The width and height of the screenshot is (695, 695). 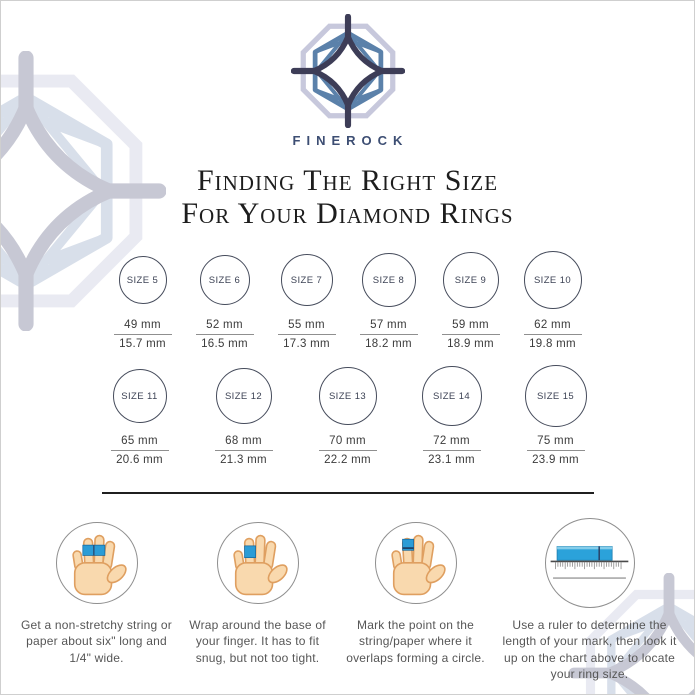 I want to click on diameter-mm: 18.2 mm, so click(x=388, y=344).